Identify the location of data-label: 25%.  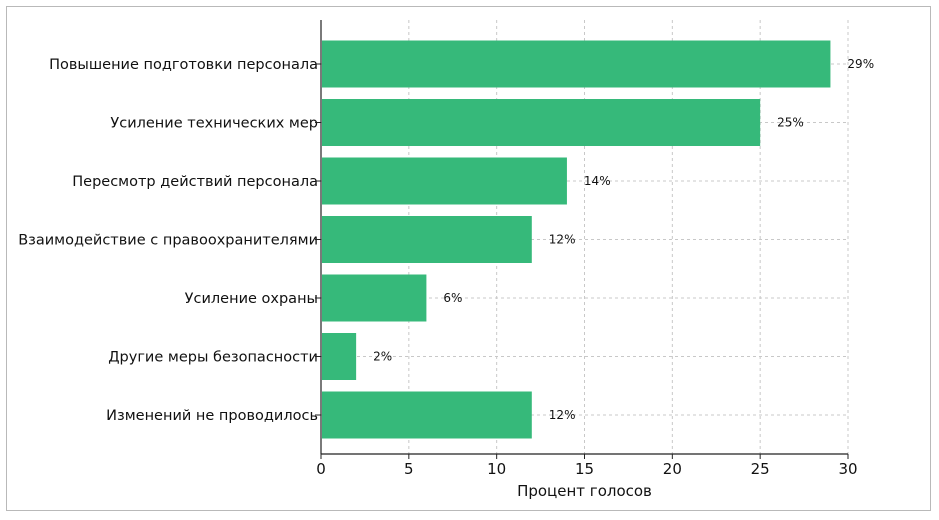
(790, 123).